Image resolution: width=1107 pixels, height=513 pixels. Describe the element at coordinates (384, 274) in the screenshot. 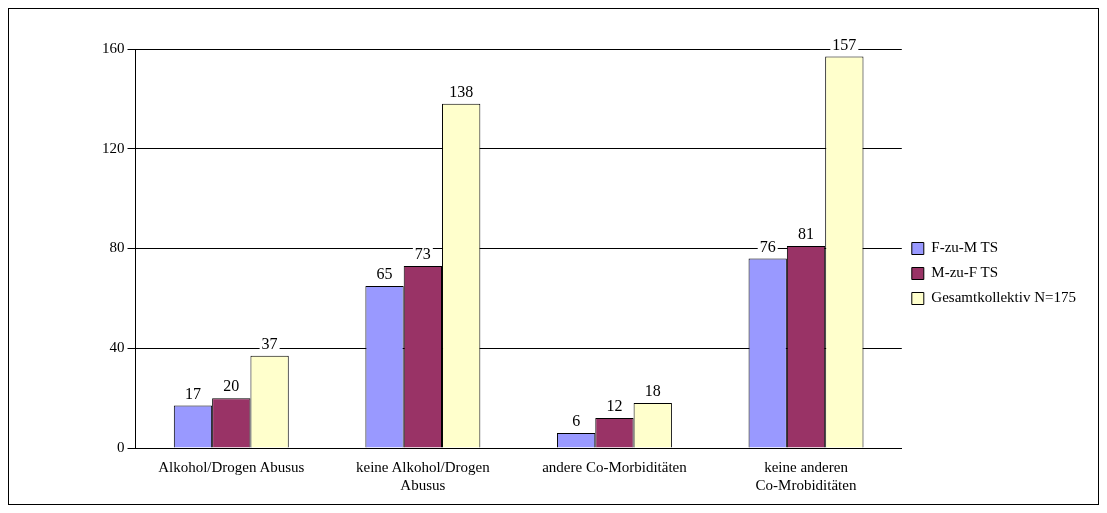

I see `data-label: 65` at that location.